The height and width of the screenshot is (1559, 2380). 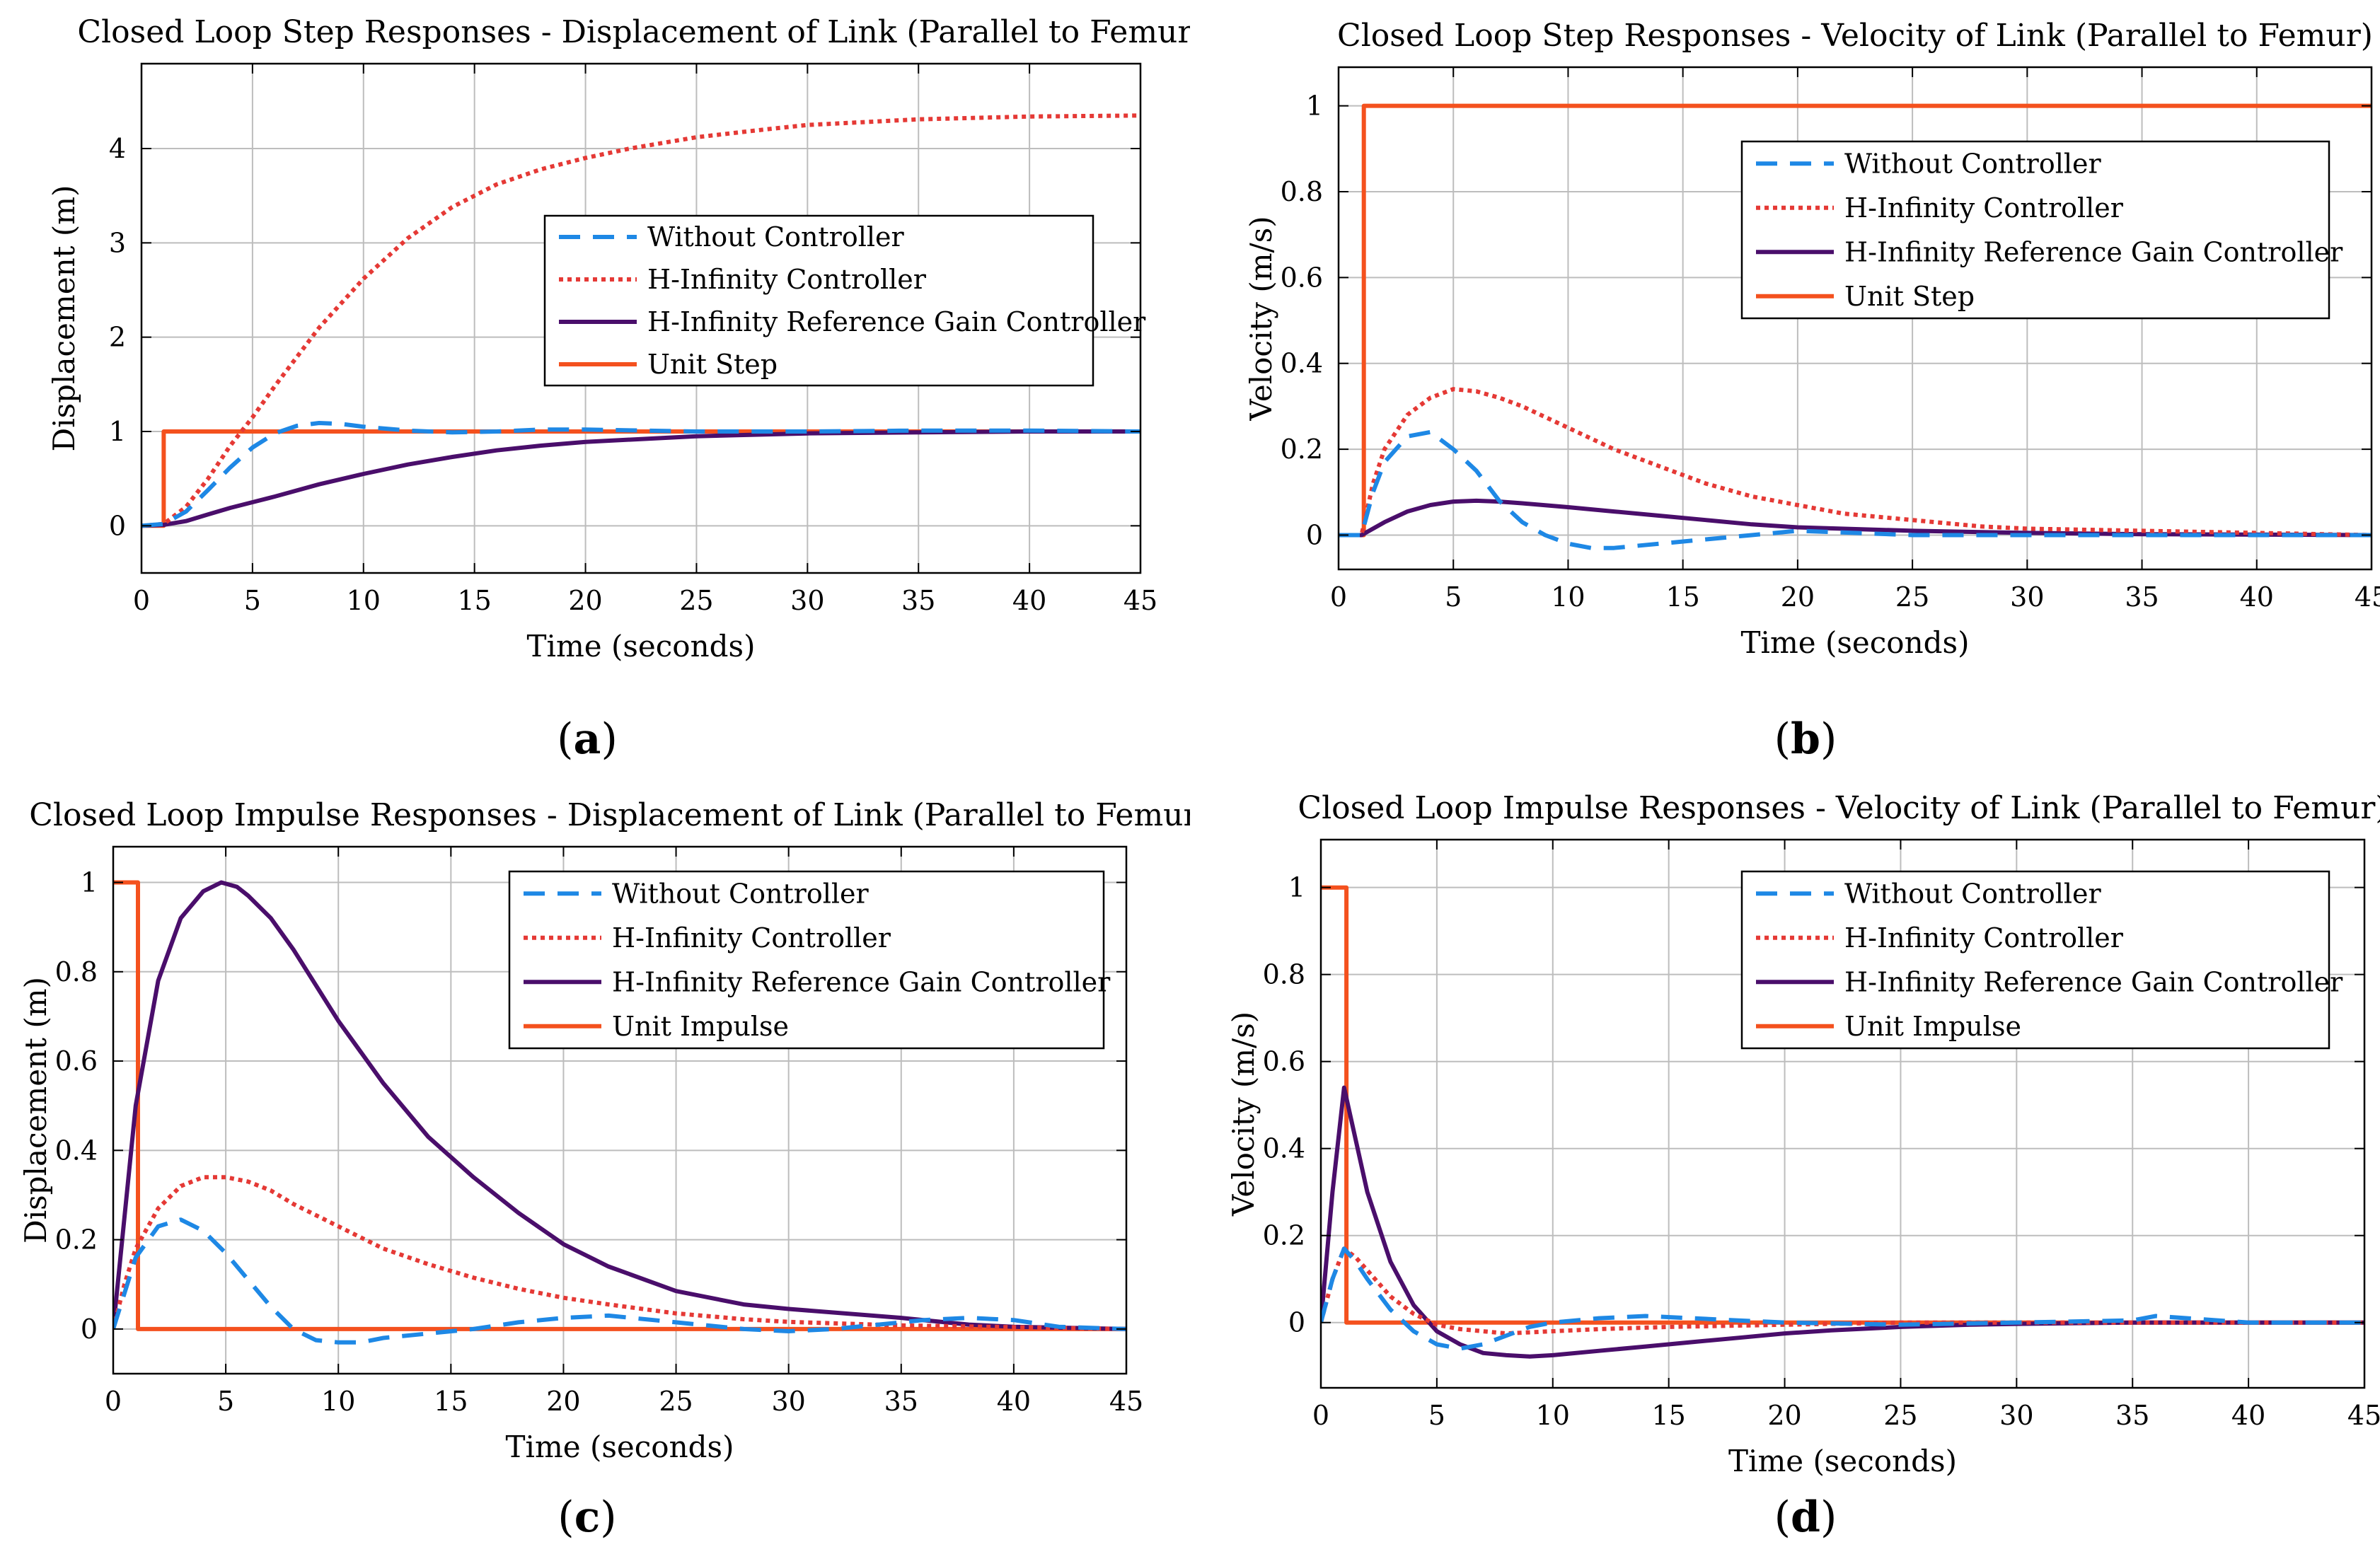 I want to click on y-axis-label: Velocity (m/s), so click(x=1244, y=1115).